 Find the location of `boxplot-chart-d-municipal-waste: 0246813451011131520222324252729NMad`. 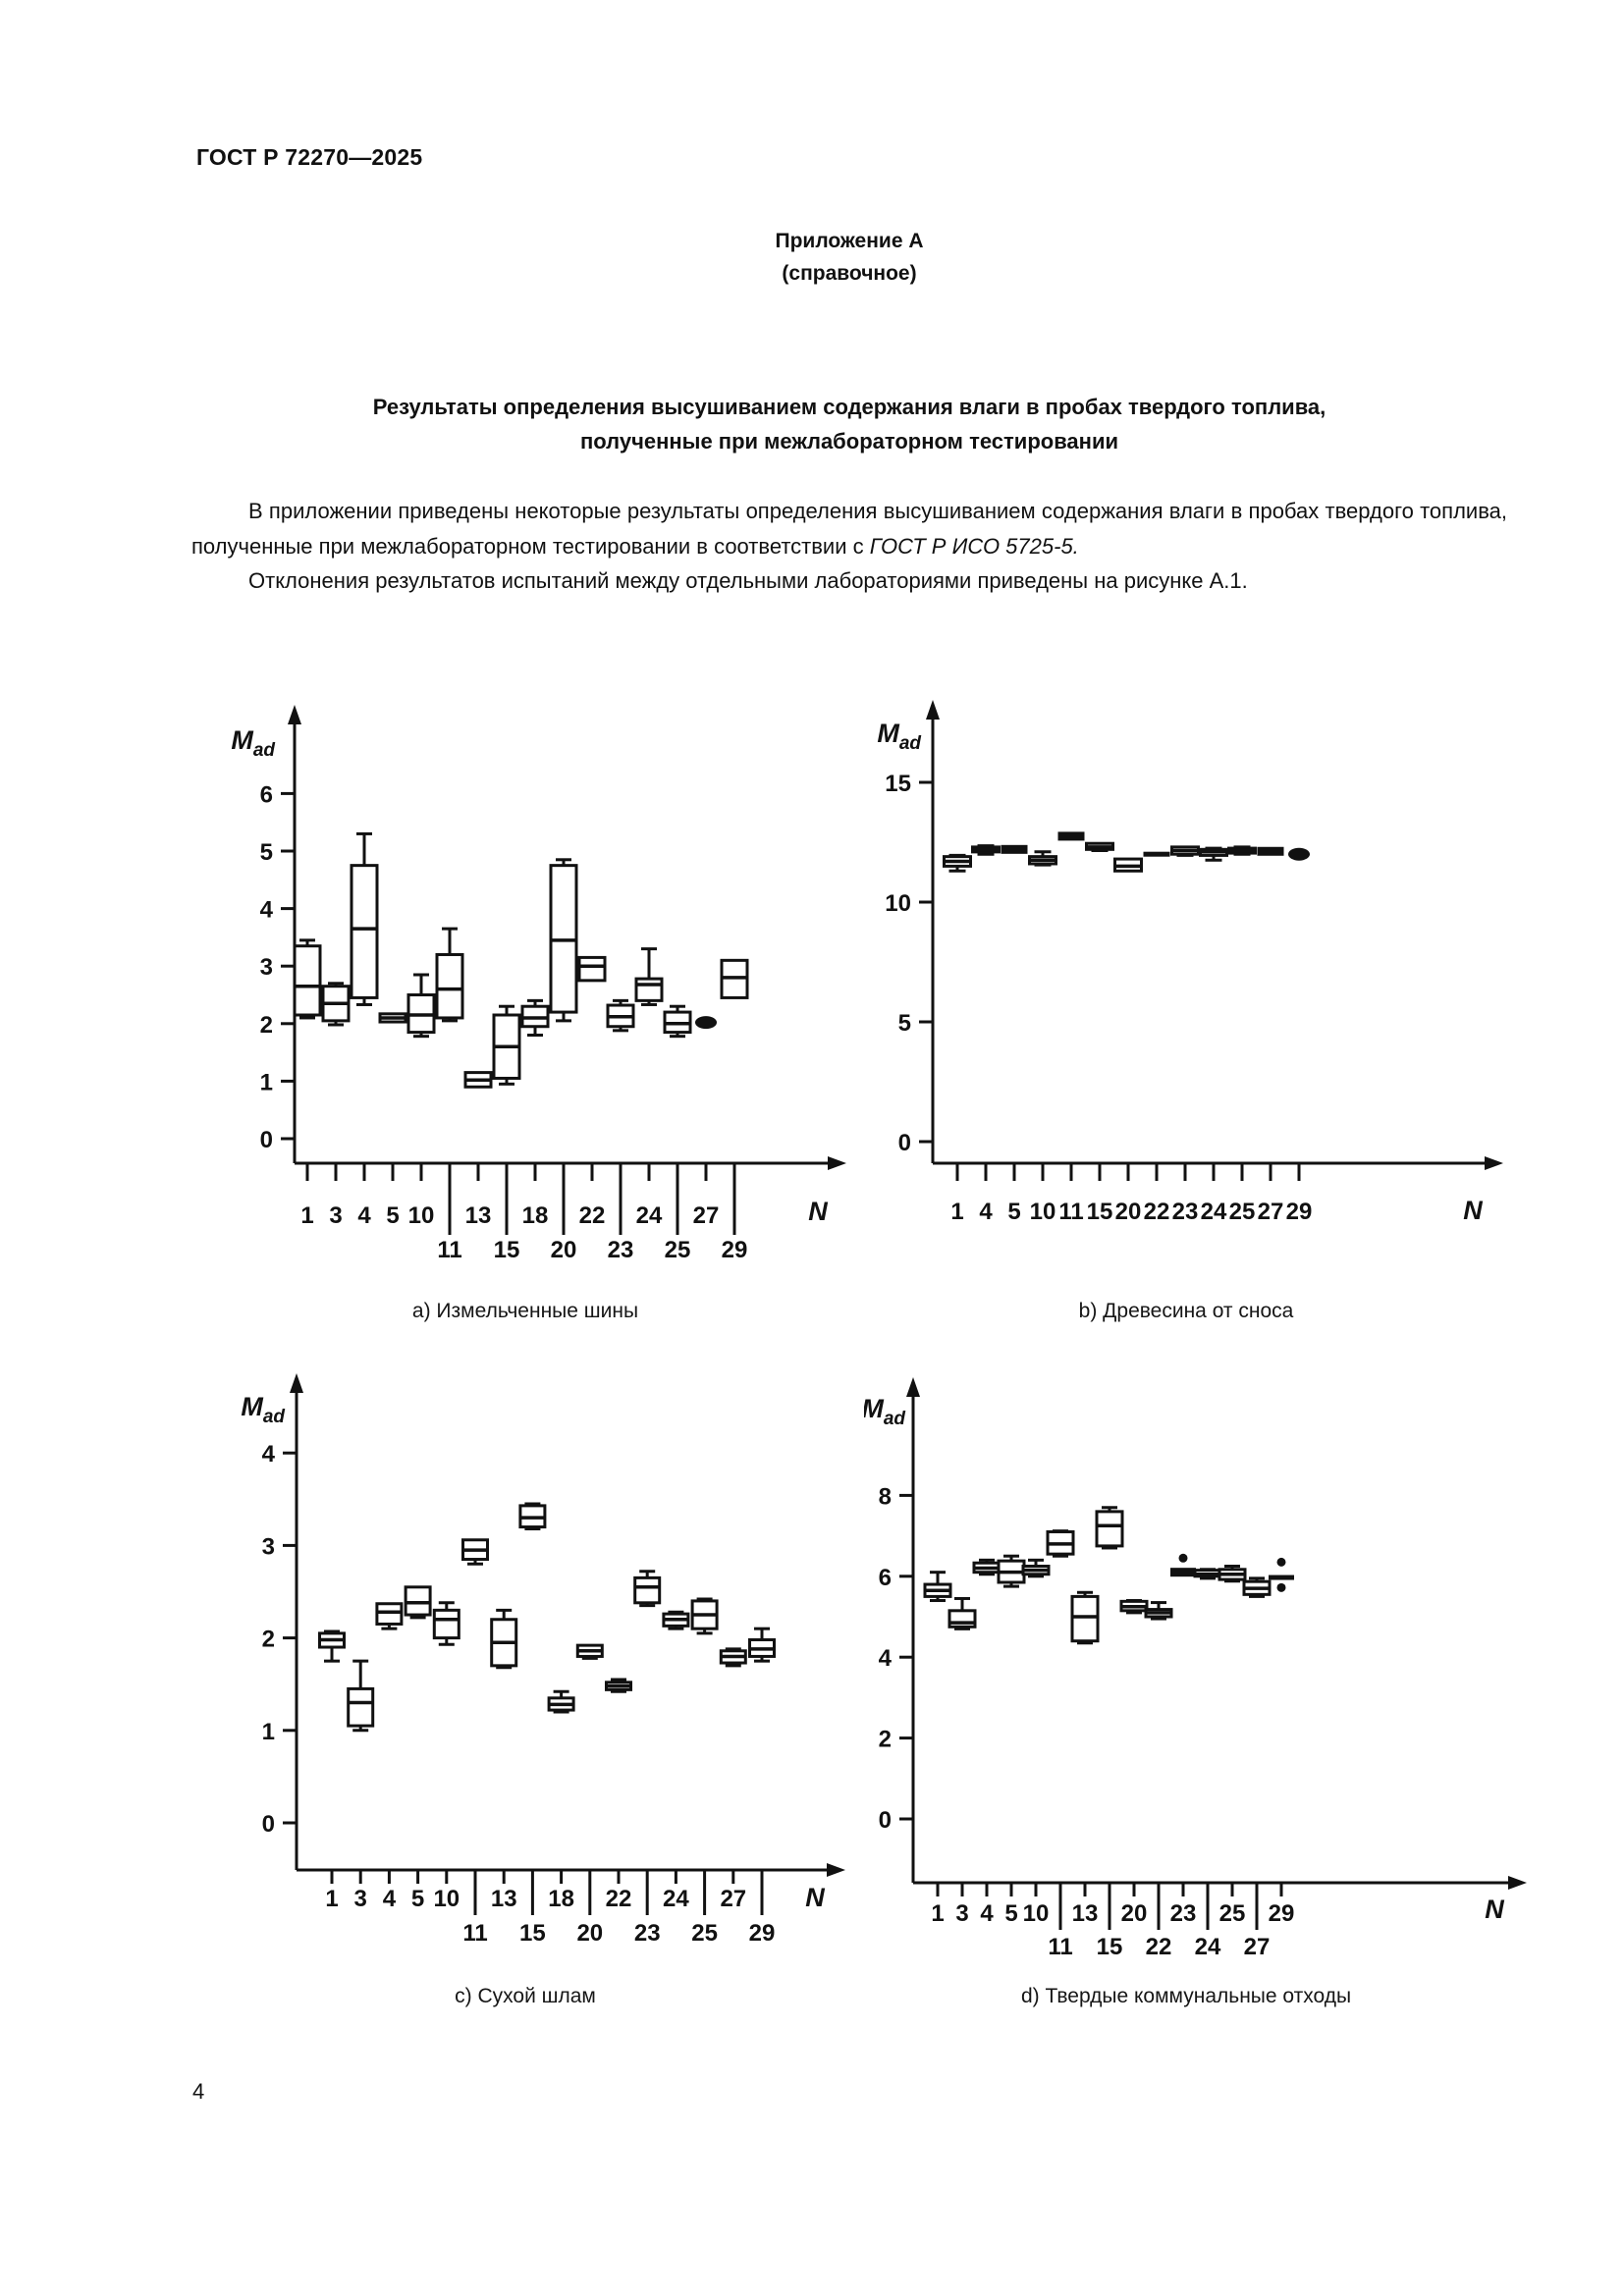

boxplot-chart-d-municipal-waste: 0246813451011131520222324252729NMad is located at coordinates (1195, 1668).